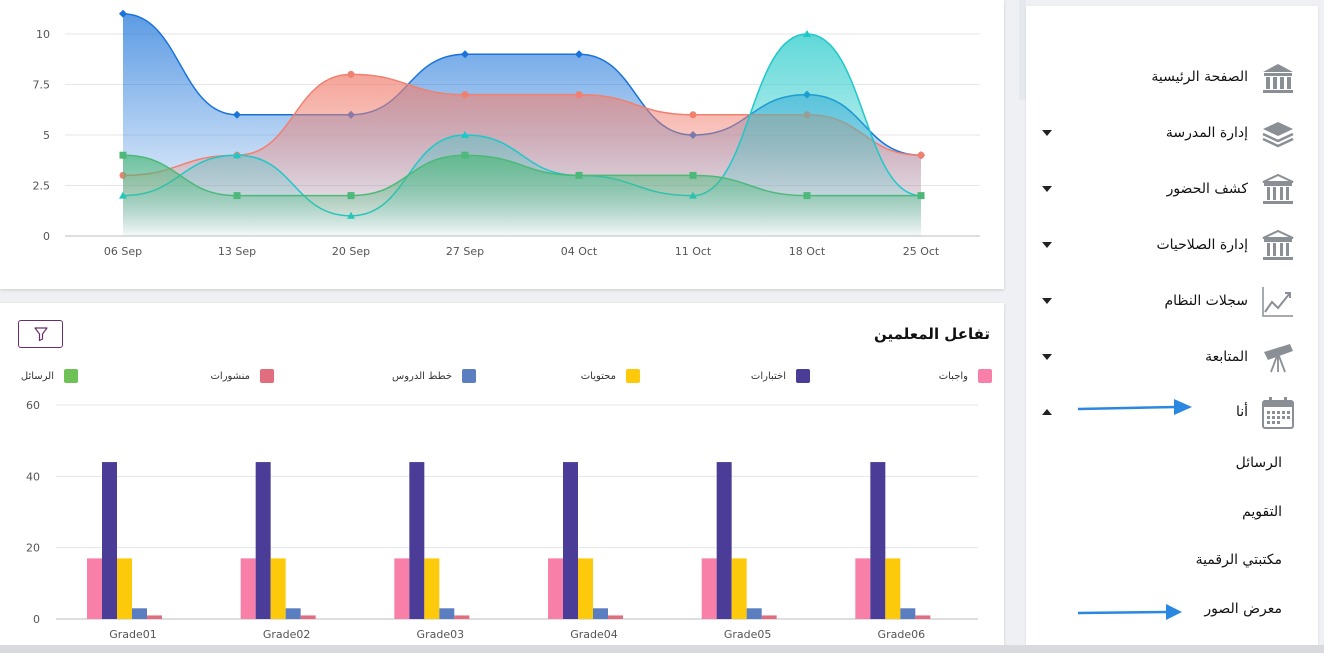  I want to click on legend-label: منشورات, so click(230, 376).